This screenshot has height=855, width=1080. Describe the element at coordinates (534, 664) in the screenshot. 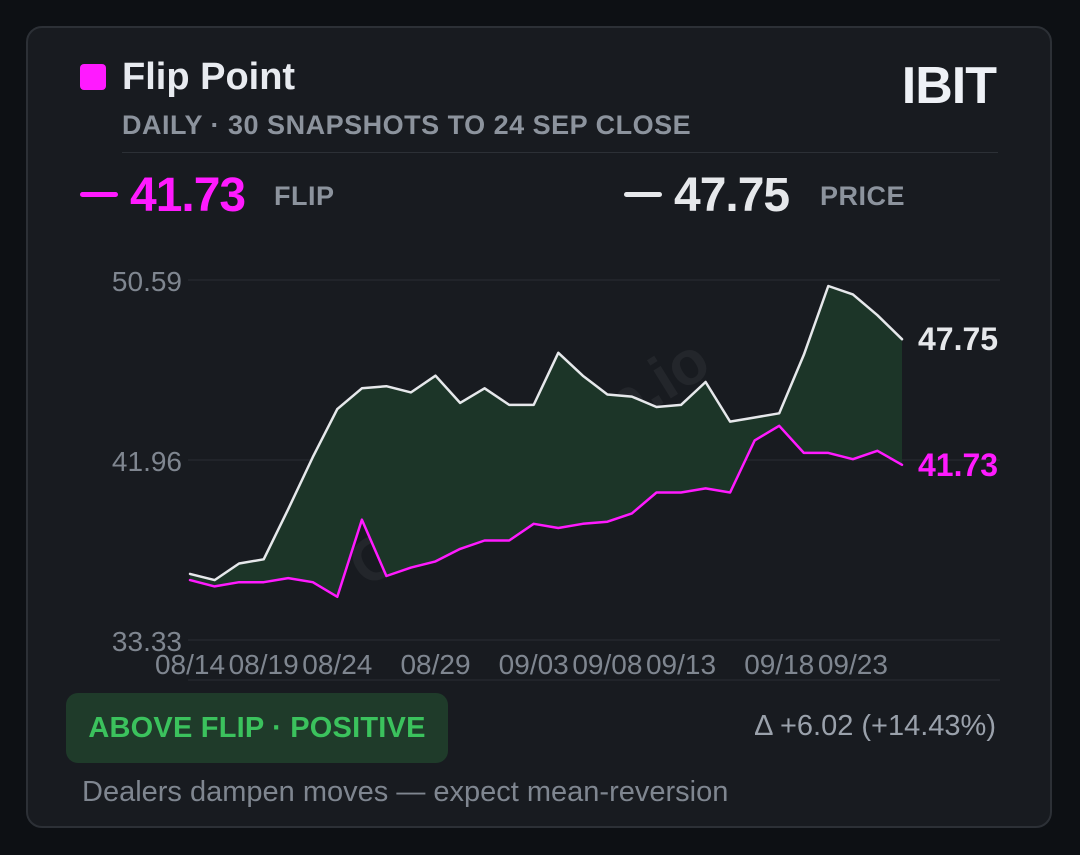

I see `x-tick-label-4: 09/03` at that location.